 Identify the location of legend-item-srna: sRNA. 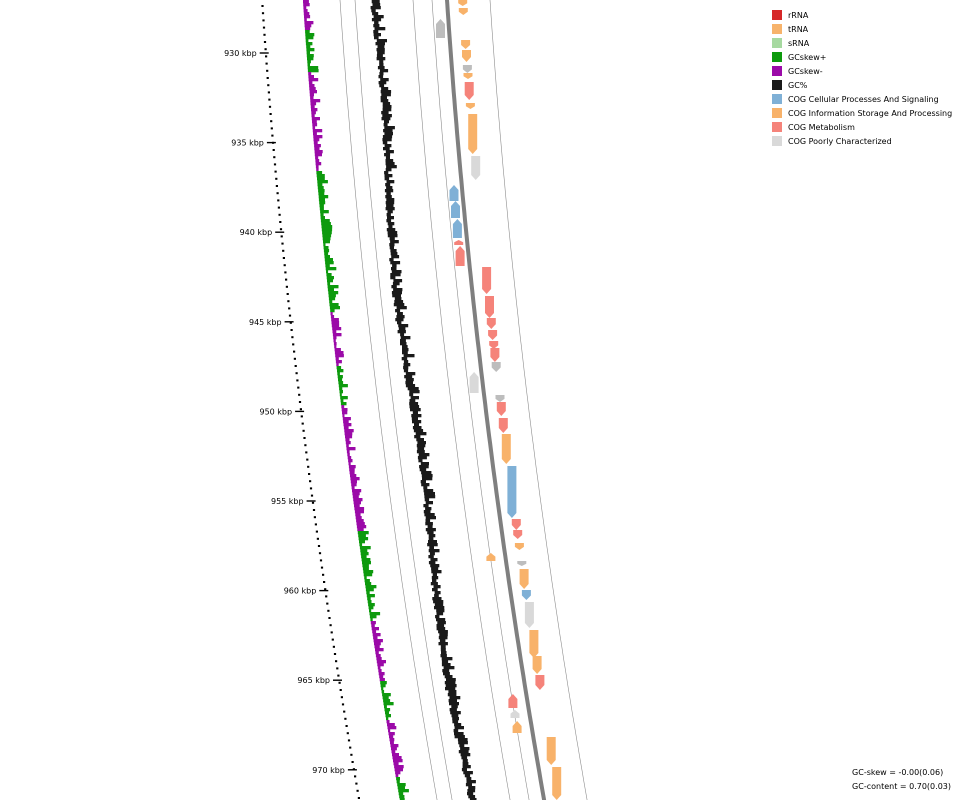
(862, 43).